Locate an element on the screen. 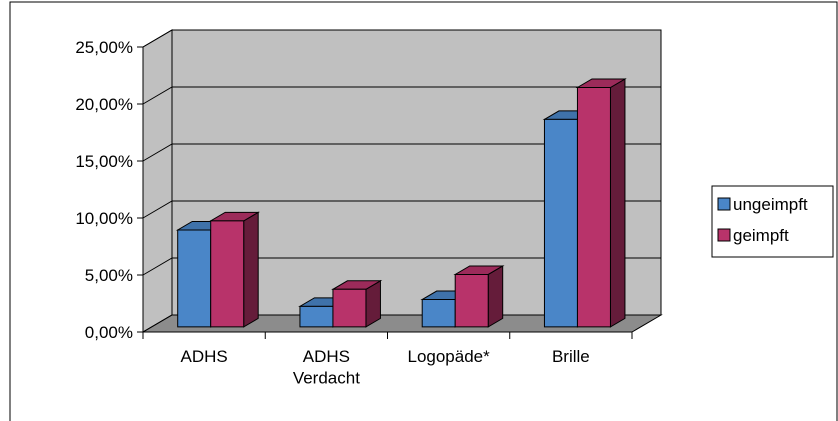 The width and height of the screenshot is (838, 421). y-tick-label: 15,00% is located at coordinates (104, 161).